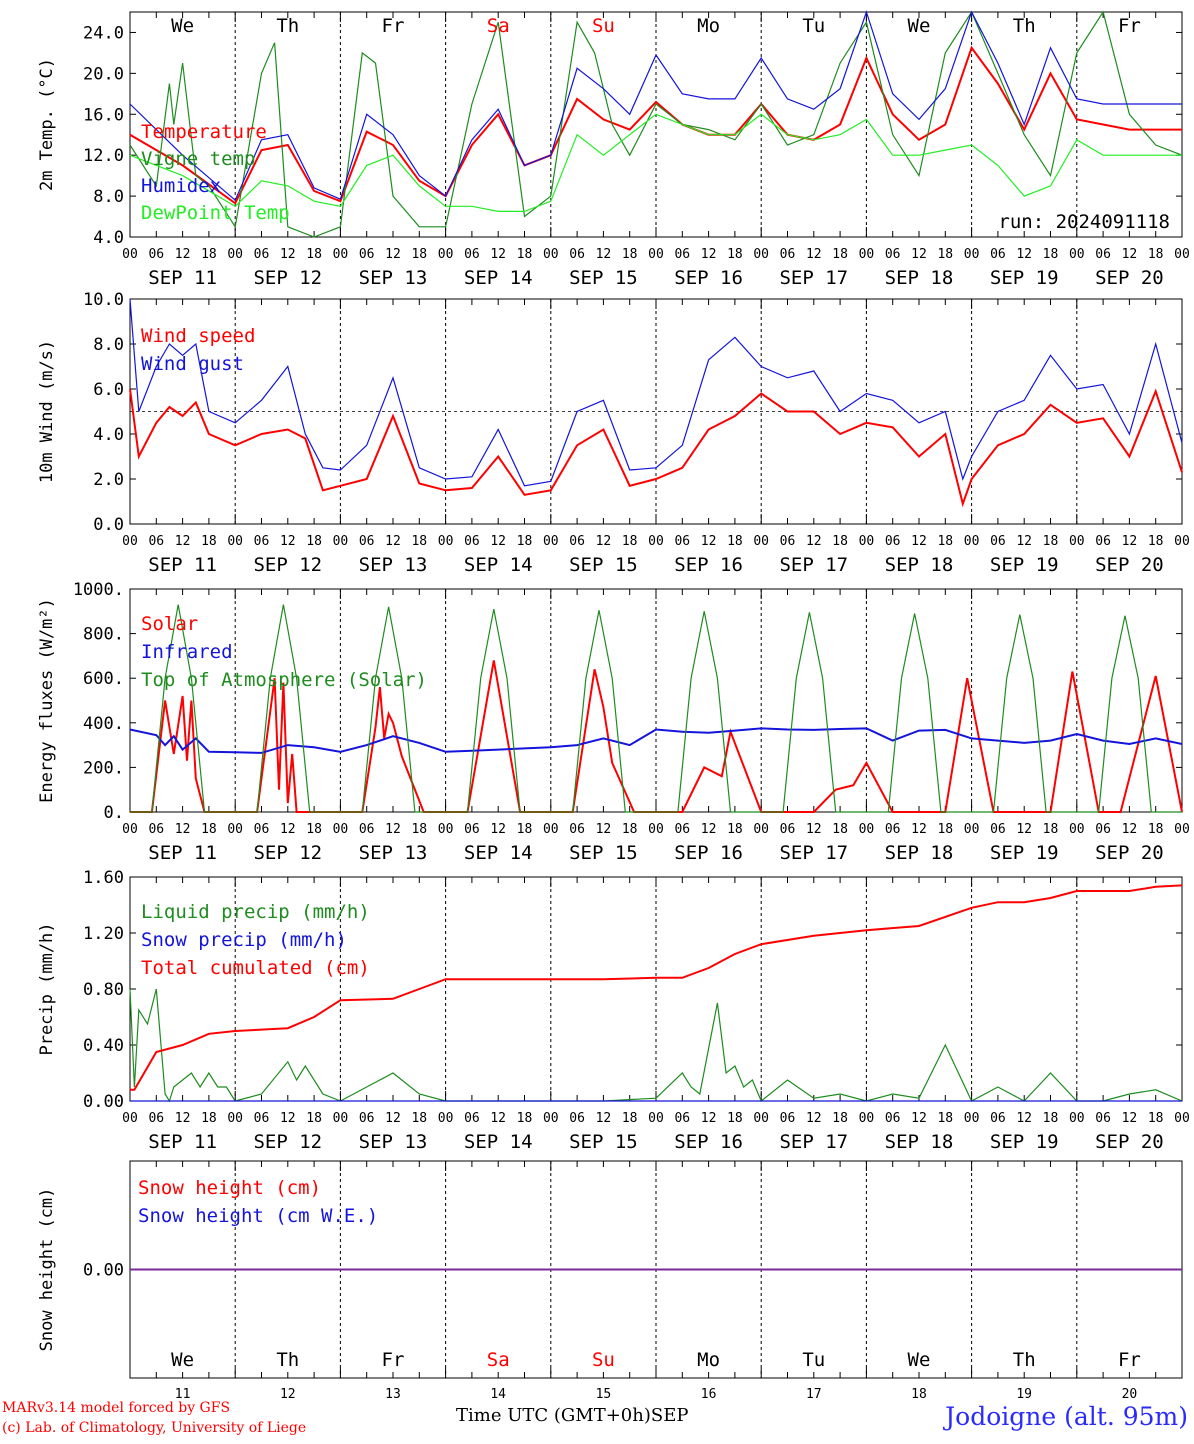 The image size is (1194, 1444). What do you see at coordinates (813, 1360) in the screenshot?
I see `weekday-label: Tu` at bounding box center [813, 1360].